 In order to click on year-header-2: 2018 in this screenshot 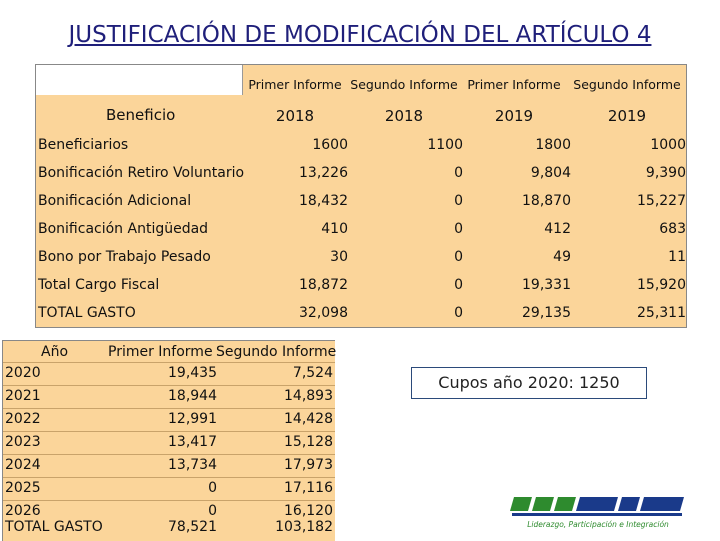, I will do `click(404, 116)`.